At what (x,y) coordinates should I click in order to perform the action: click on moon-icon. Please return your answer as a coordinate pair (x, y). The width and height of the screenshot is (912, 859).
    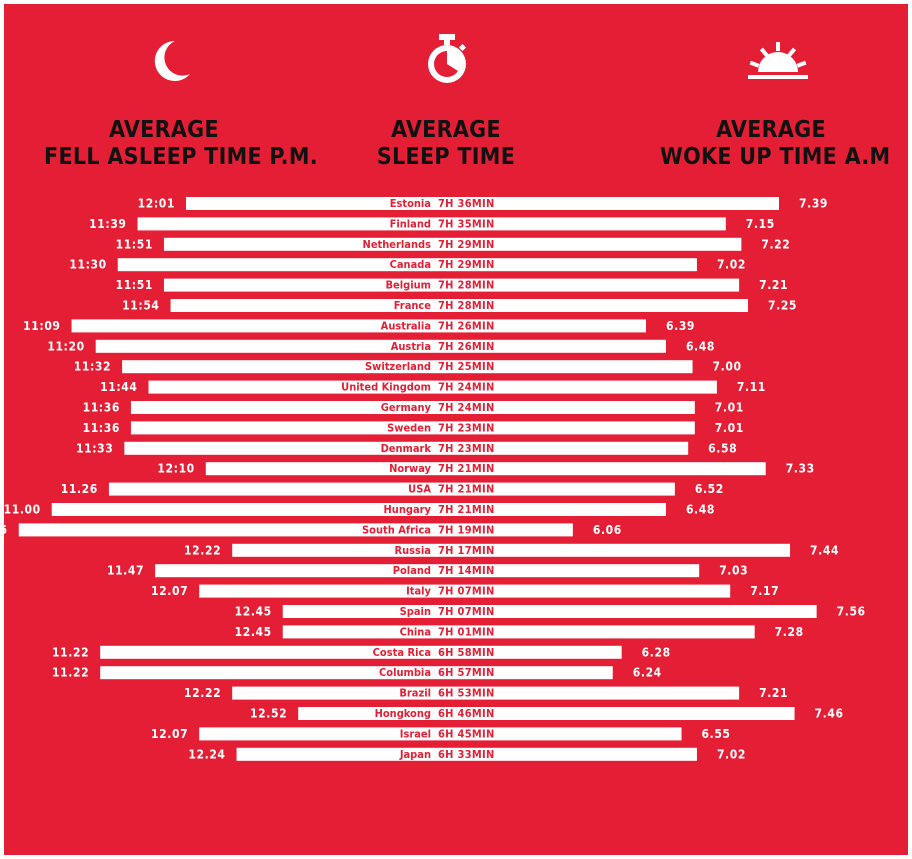
    Looking at the image, I should click on (172, 60).